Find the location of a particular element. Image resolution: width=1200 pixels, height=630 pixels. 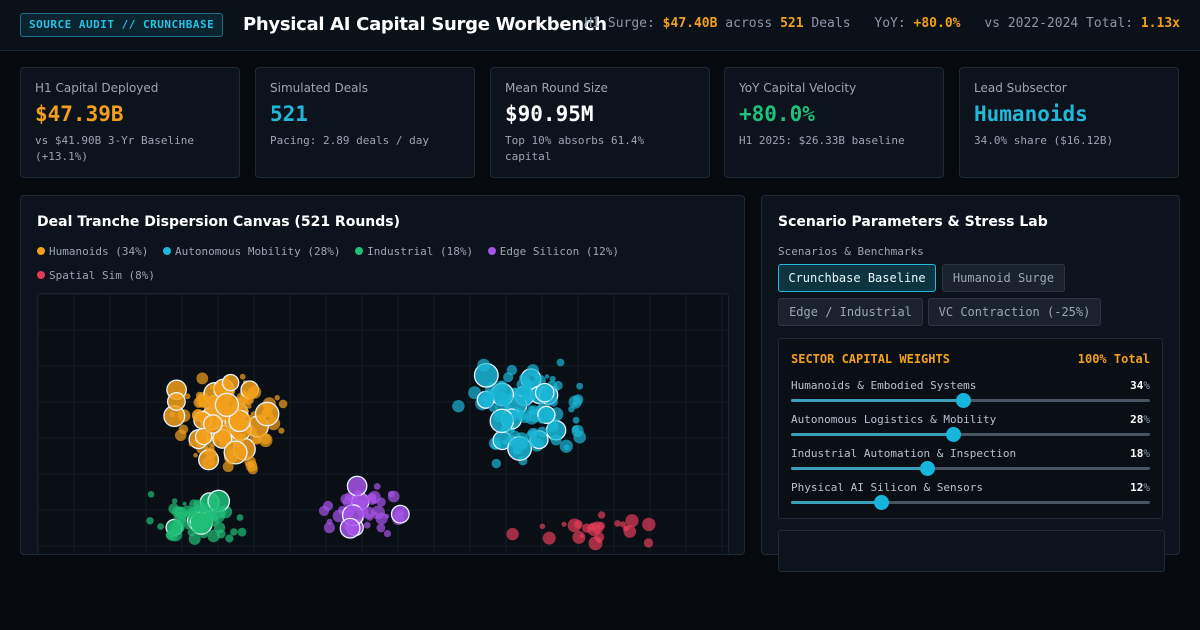

scenario-vc-contraction-button: VC Contraction (-25%) is located at coordinates (1014, 312).